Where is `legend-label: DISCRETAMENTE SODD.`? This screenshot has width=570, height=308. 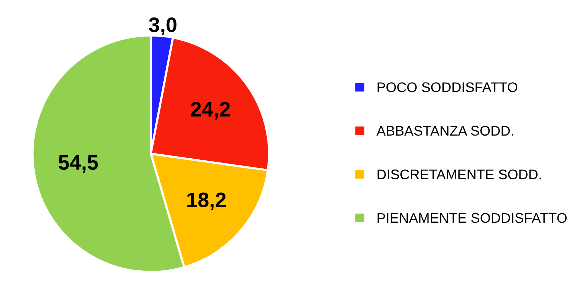 legend-label: DISCRETAMENTE SODD. is located at coordinates (460, 175).